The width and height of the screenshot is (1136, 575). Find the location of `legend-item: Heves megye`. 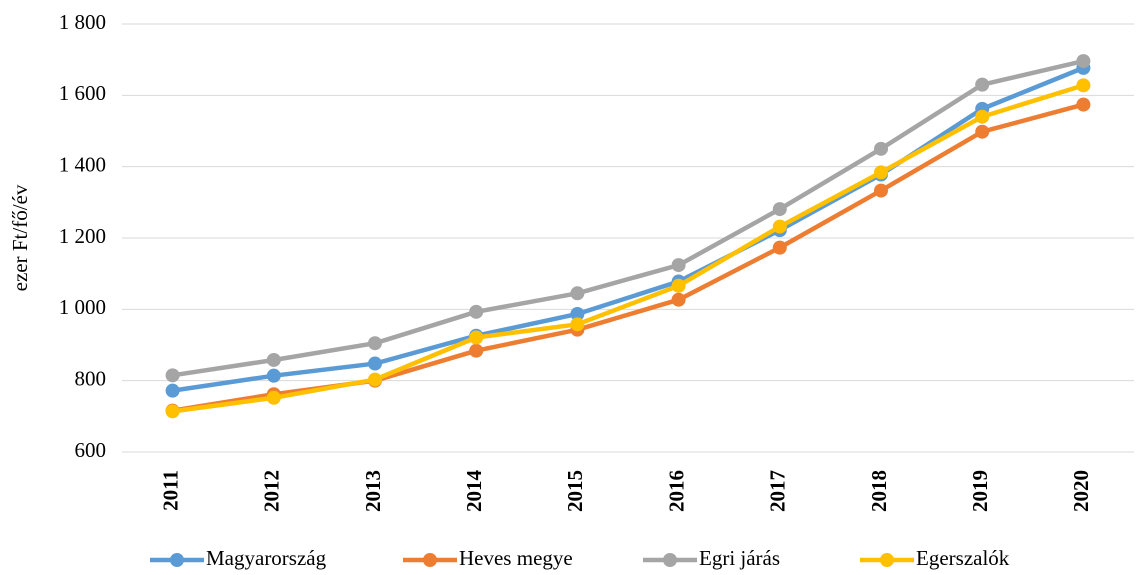

legend-item: Heves megye is located at coordinates (488, 558).